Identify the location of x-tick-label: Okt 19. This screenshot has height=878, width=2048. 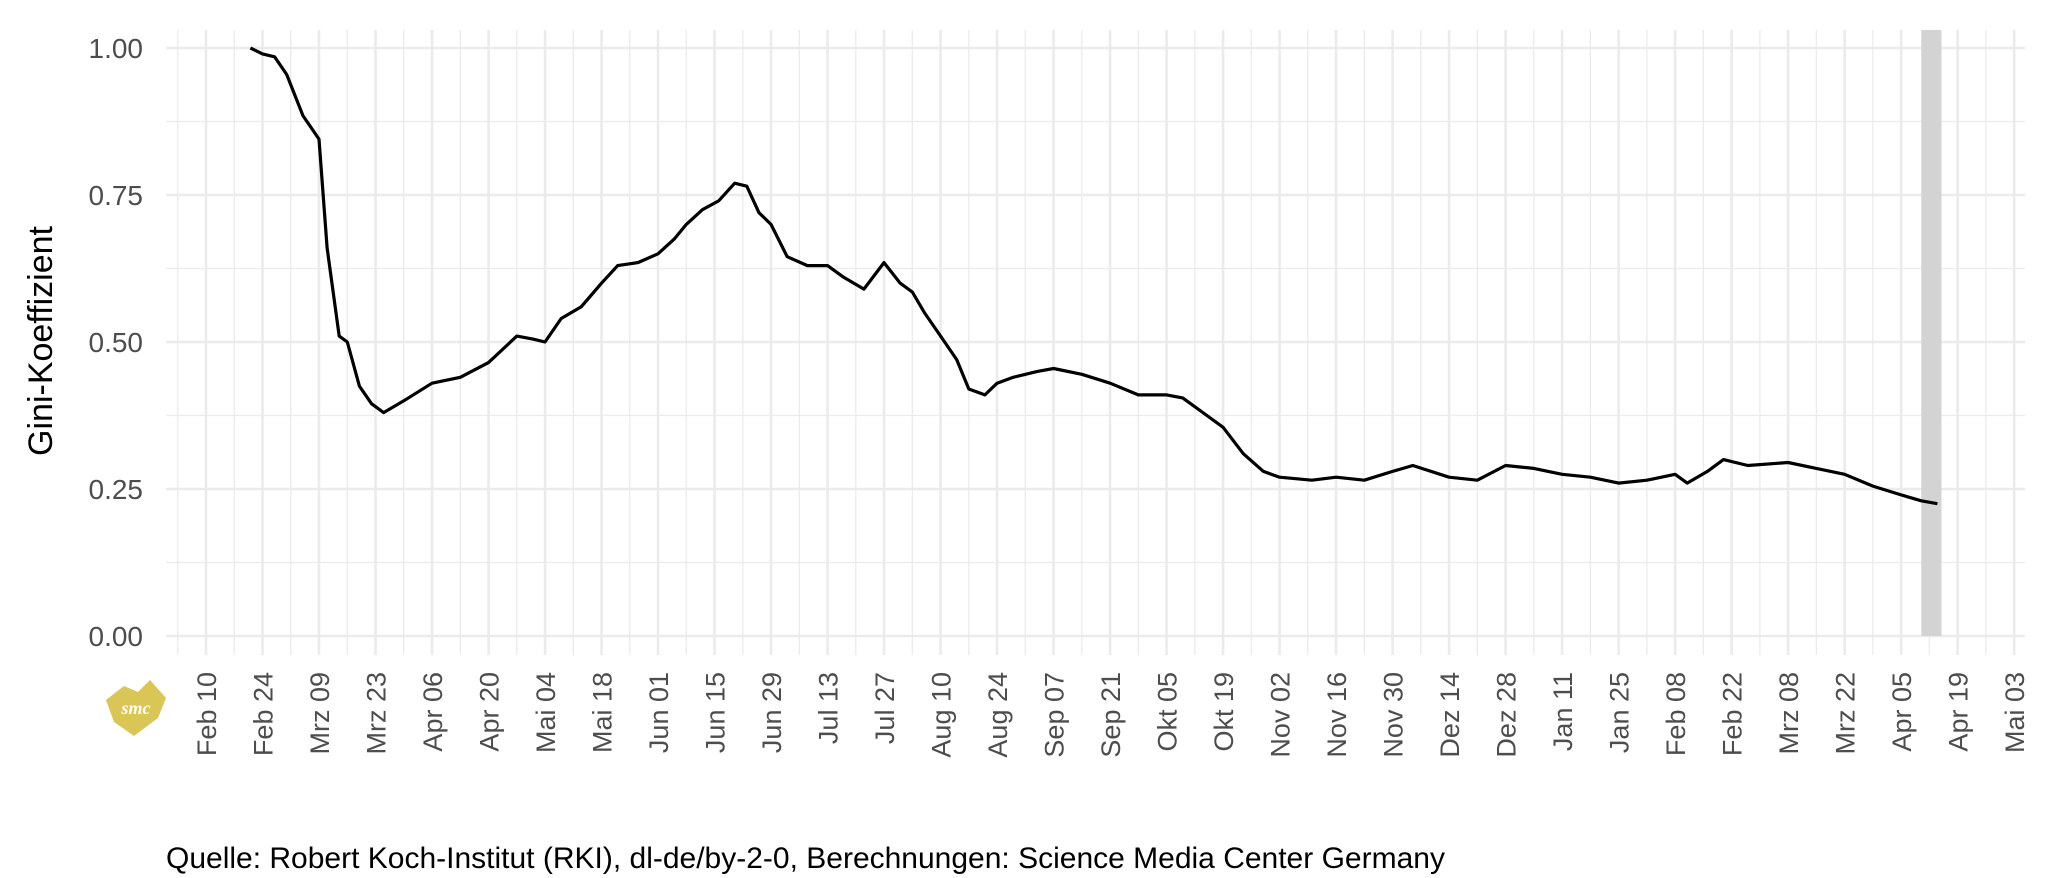
(1224, 712).